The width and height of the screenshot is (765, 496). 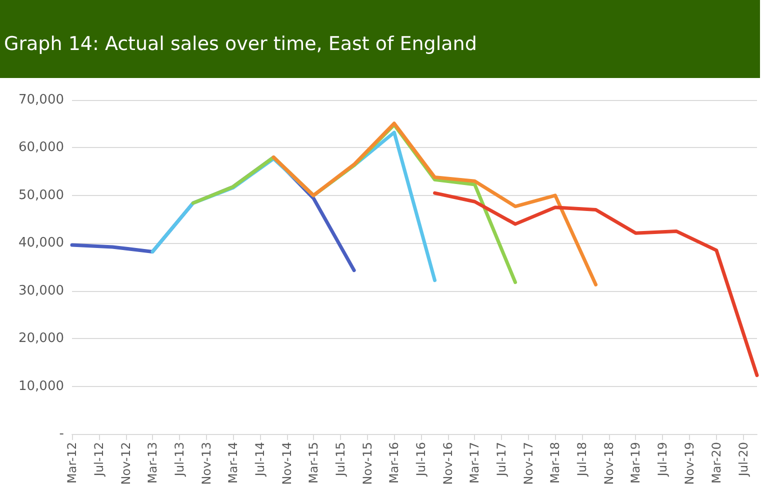 What do you see at coordinates (61, 434) in the screenshot?
I see `y-tick-label: -` at bounding box center [61, 434].